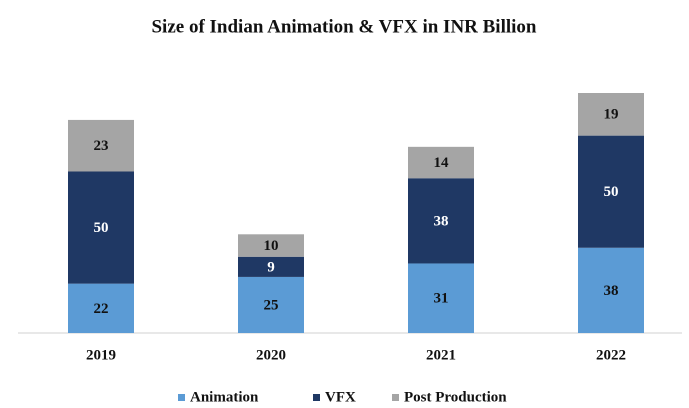 This screenshot has height=408, width=689. Describe the element at coordinates (340, 397) in the screenshot. I see `legend-label: VFX` at that location.